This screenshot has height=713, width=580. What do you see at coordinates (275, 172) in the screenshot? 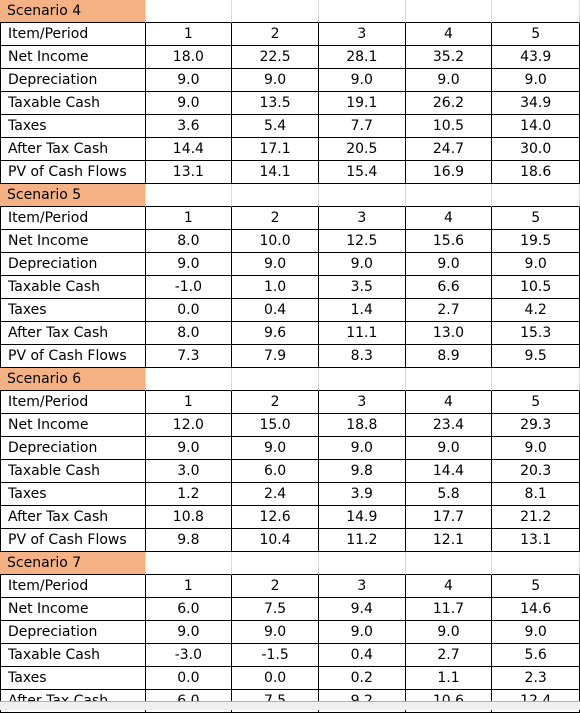
I see `value-cell: 14.1` at bounding box center [275, 172].